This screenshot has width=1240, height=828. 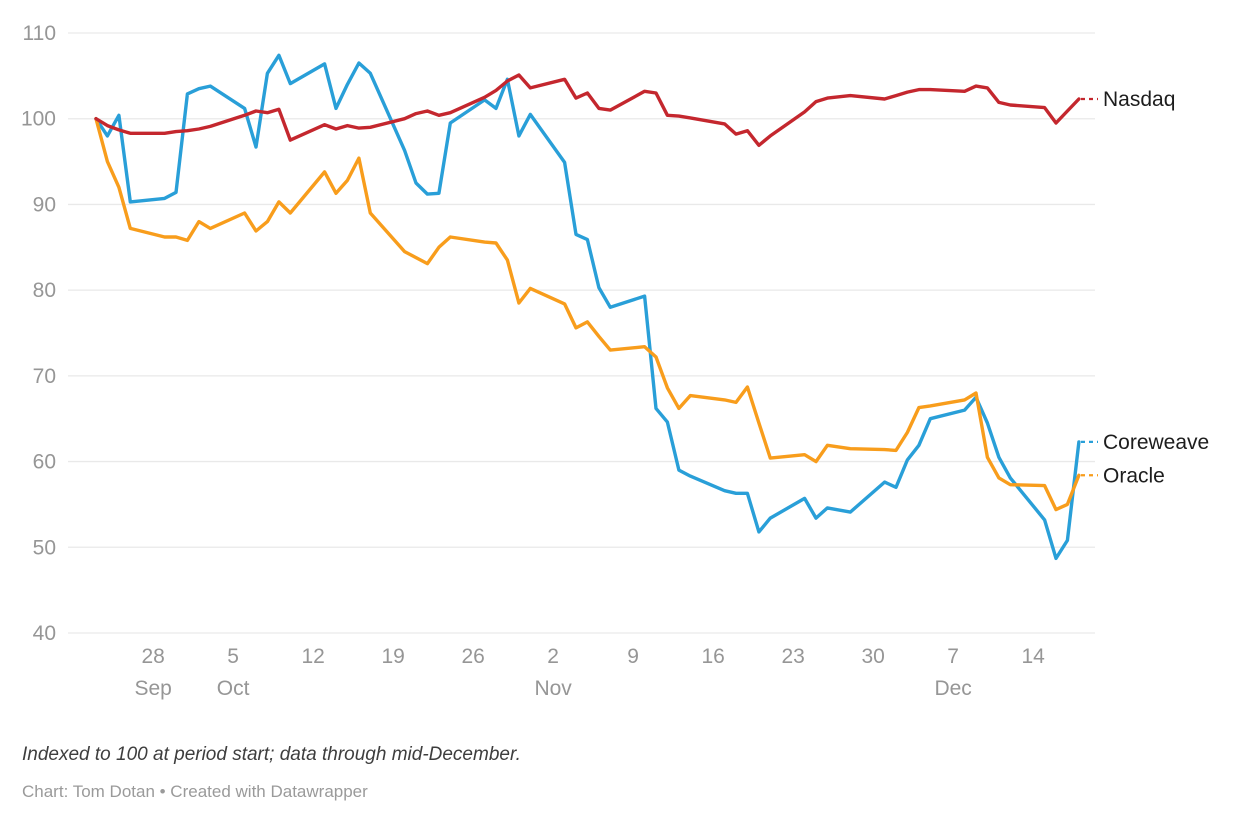 I want to click on x-tick-label: 23, so click(x=792, y=656).